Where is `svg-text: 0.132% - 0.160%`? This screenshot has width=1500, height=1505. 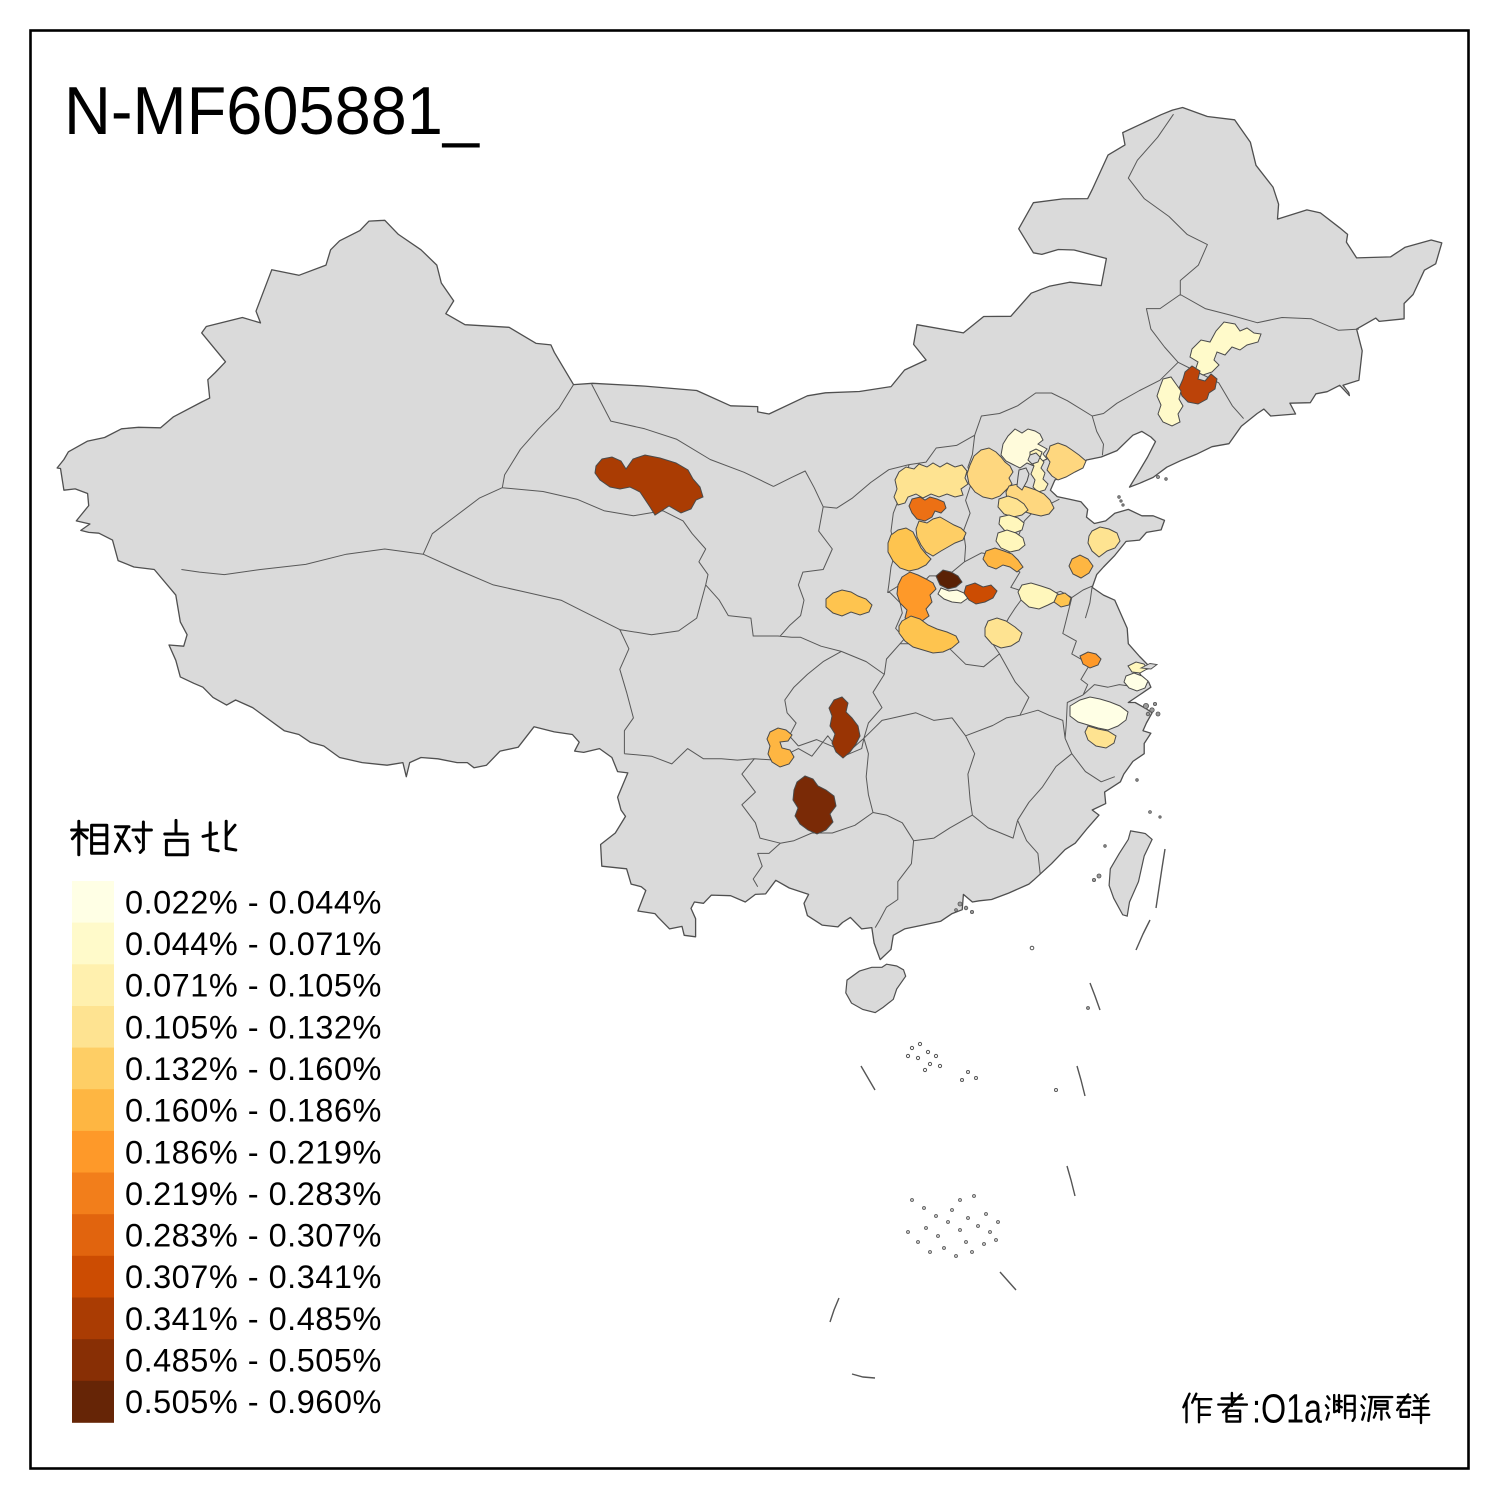
svg-text: 0.132% - 0.160% is located at coordinates (253, 1069).